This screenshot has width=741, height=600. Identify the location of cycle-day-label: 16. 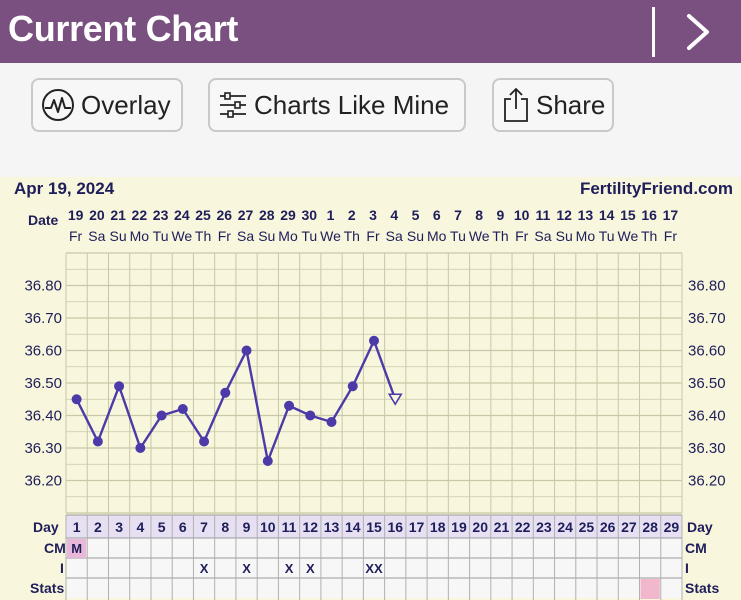
(395, 527).